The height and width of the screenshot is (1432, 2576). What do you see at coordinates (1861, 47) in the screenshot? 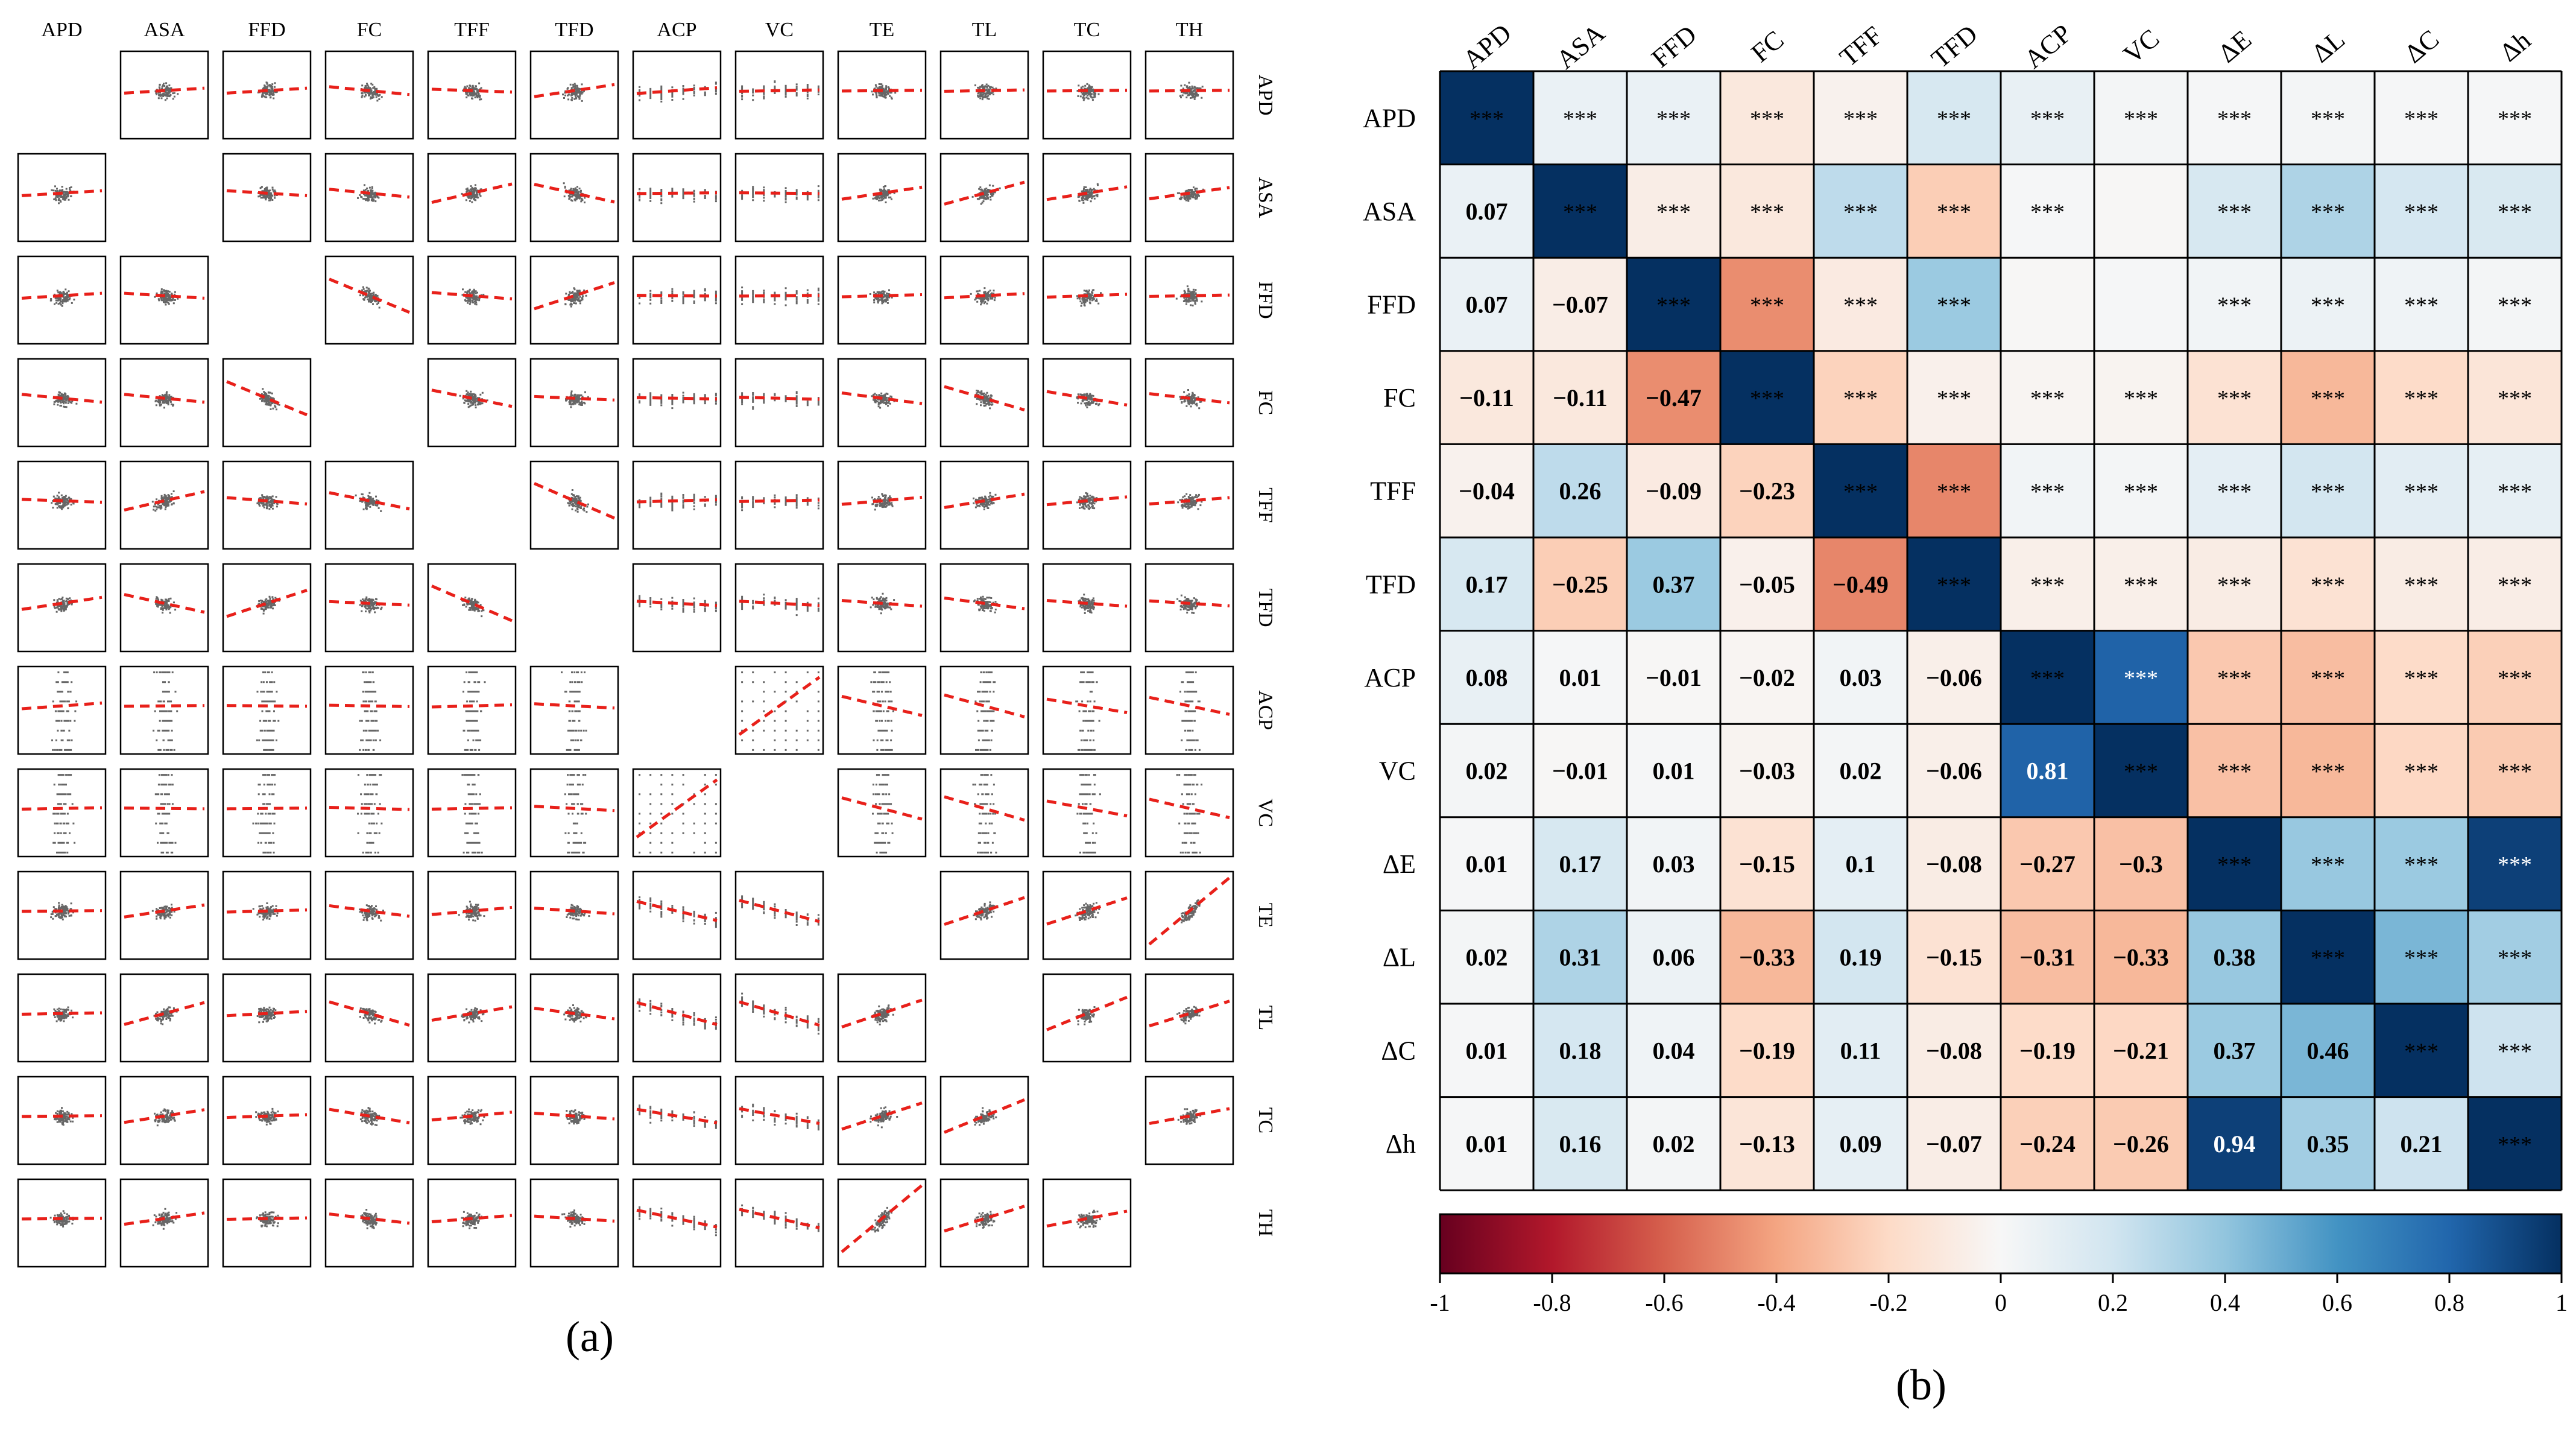
I see `heatmap-col-label: TFF` at bounding box center [1861, 47].